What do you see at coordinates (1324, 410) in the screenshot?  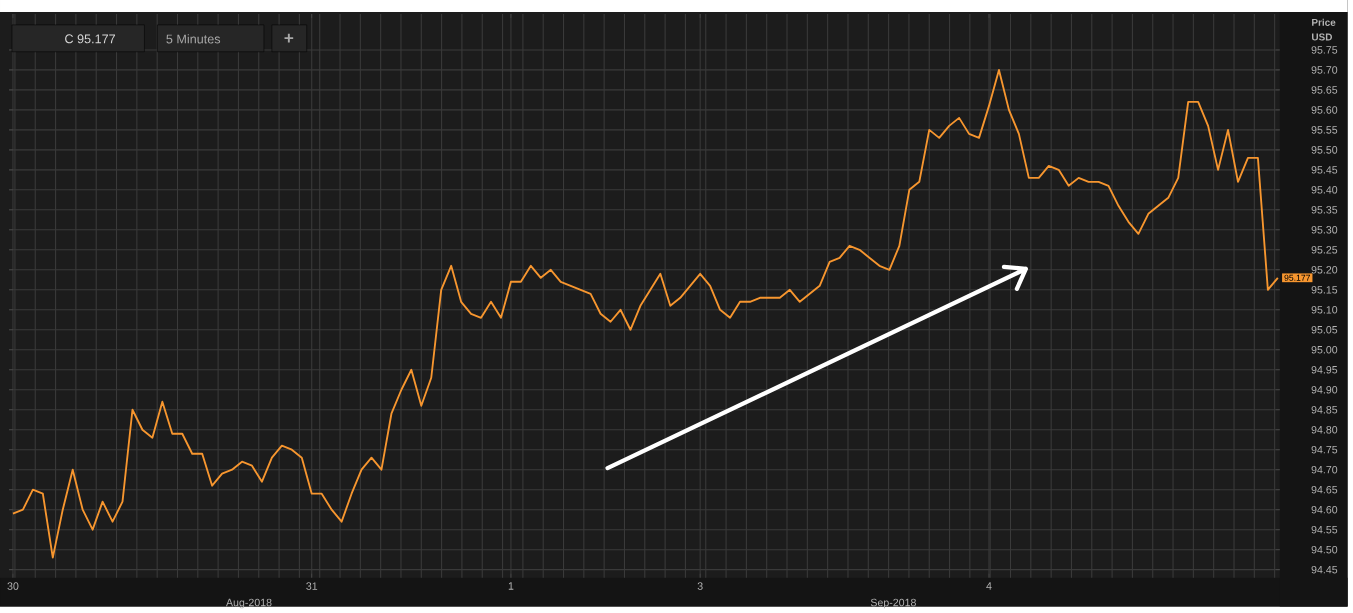 I see `y-tick-label: 94.85` at bounding box center [1324, 410].